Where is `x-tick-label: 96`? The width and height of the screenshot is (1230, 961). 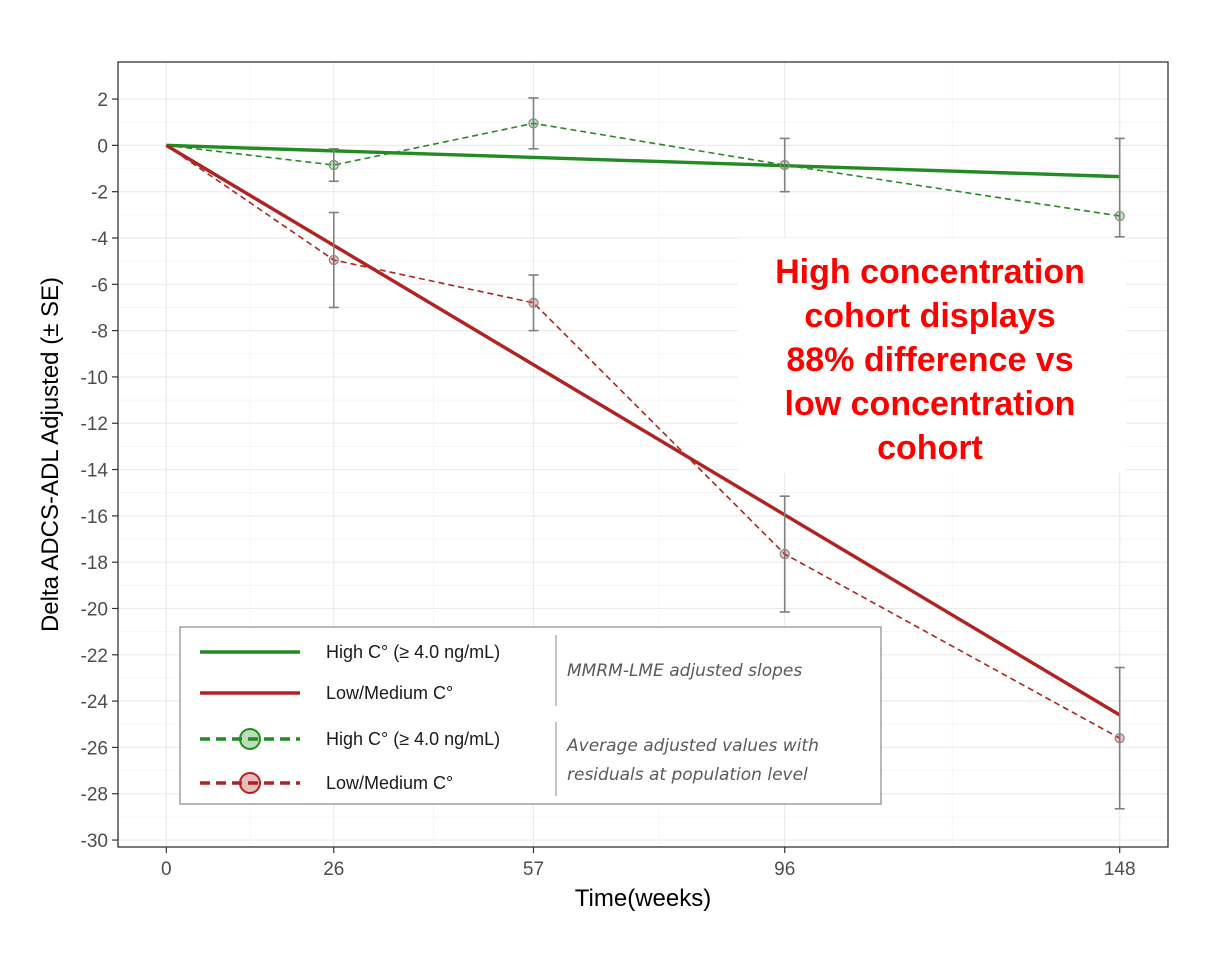
x-tick-label: 96 is located at coordinates (784, 869).